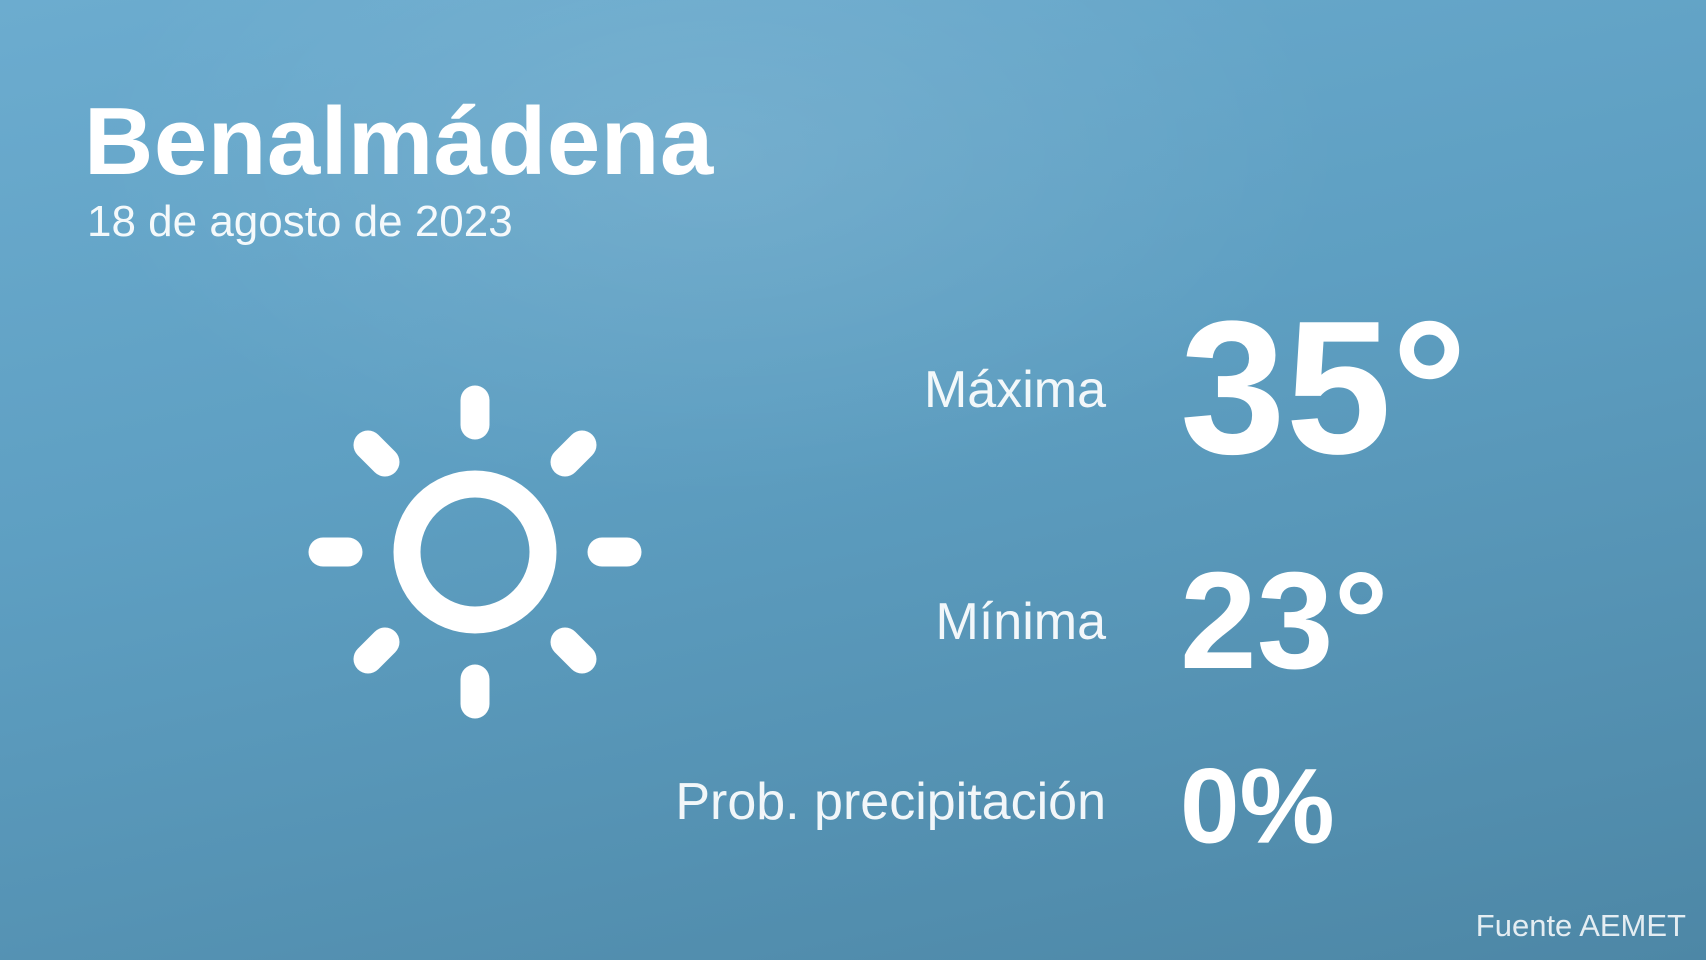 The height and width of the screenshot is (960, 1706). I want to click on precipitation-value: 0%, so click(1257, 805).